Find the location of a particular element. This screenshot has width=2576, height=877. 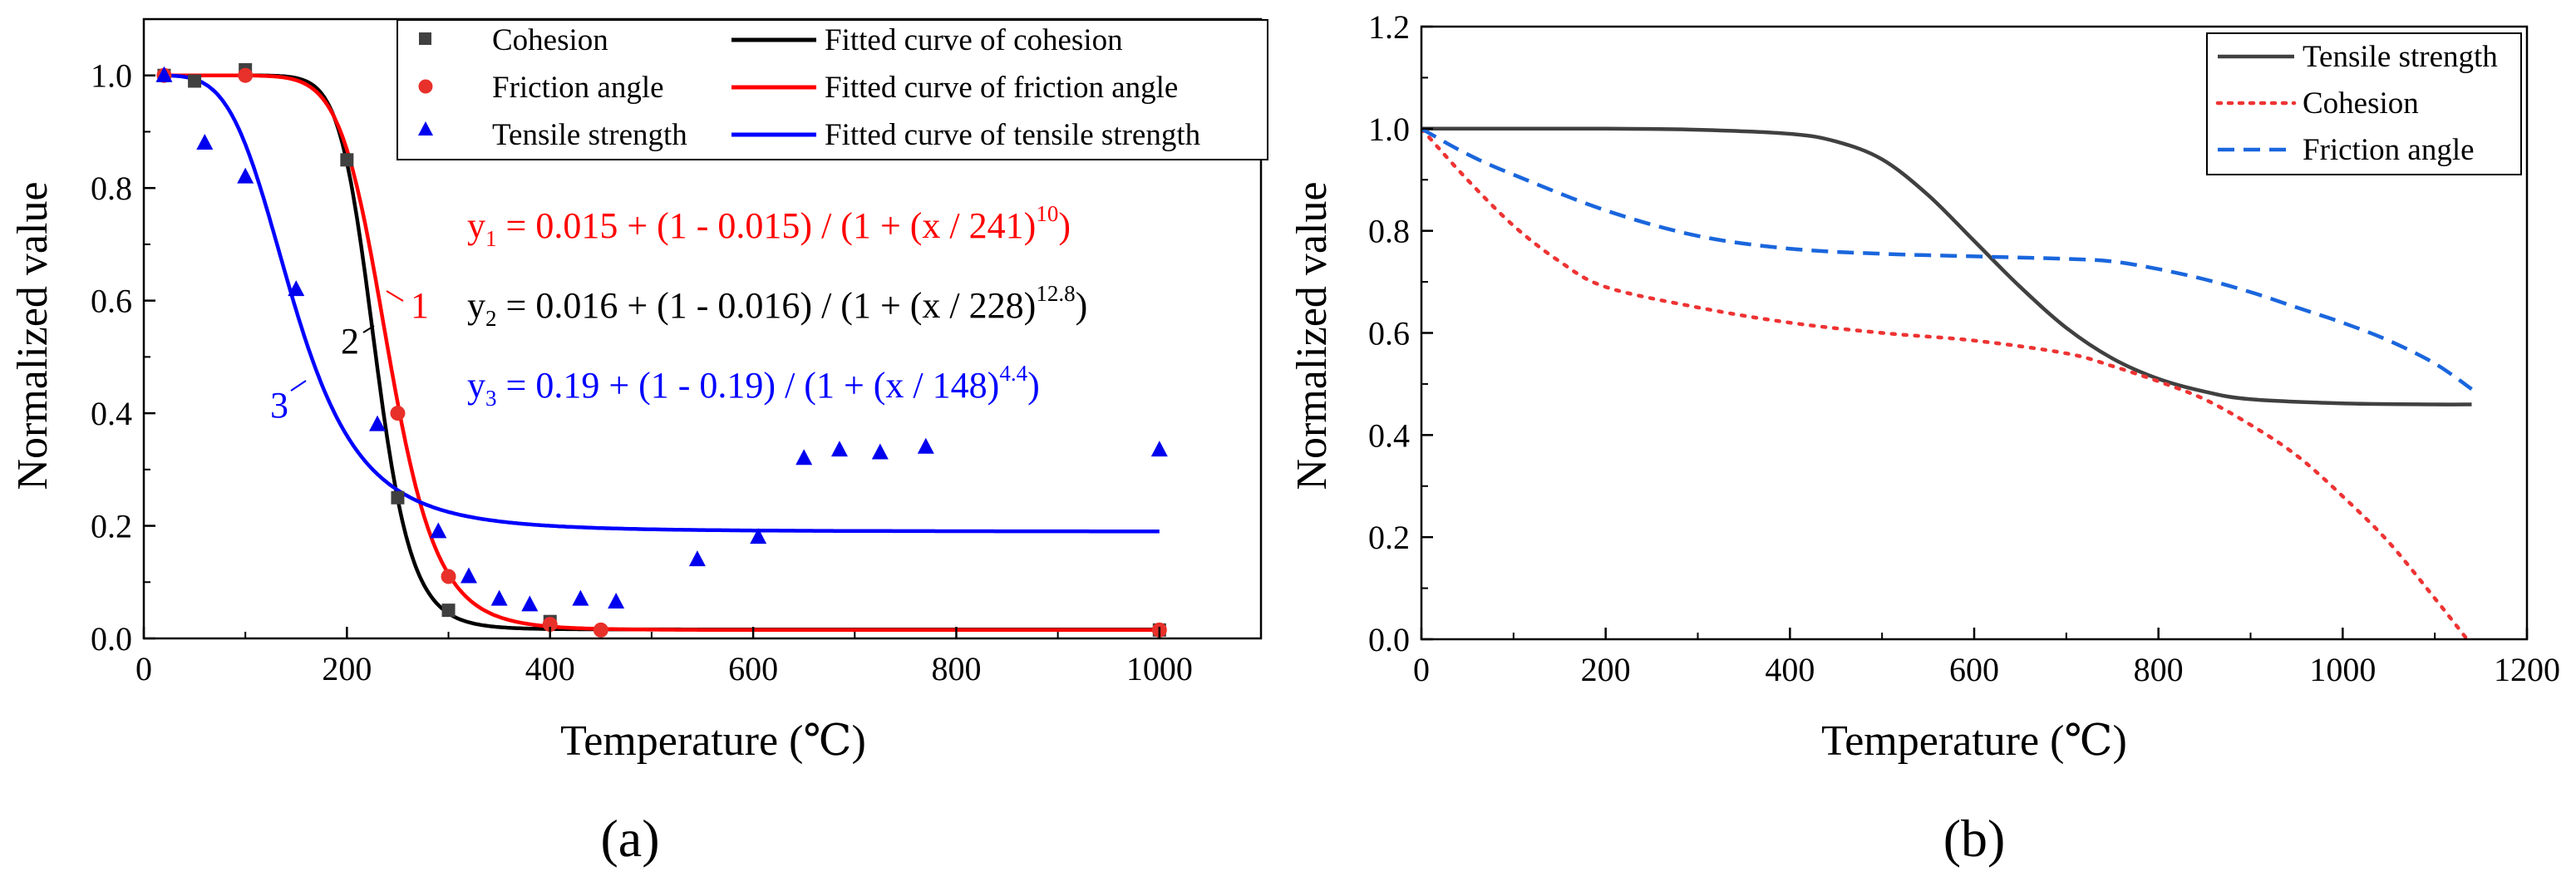

curve-label-1-leader is located at coordinates (395, 296).